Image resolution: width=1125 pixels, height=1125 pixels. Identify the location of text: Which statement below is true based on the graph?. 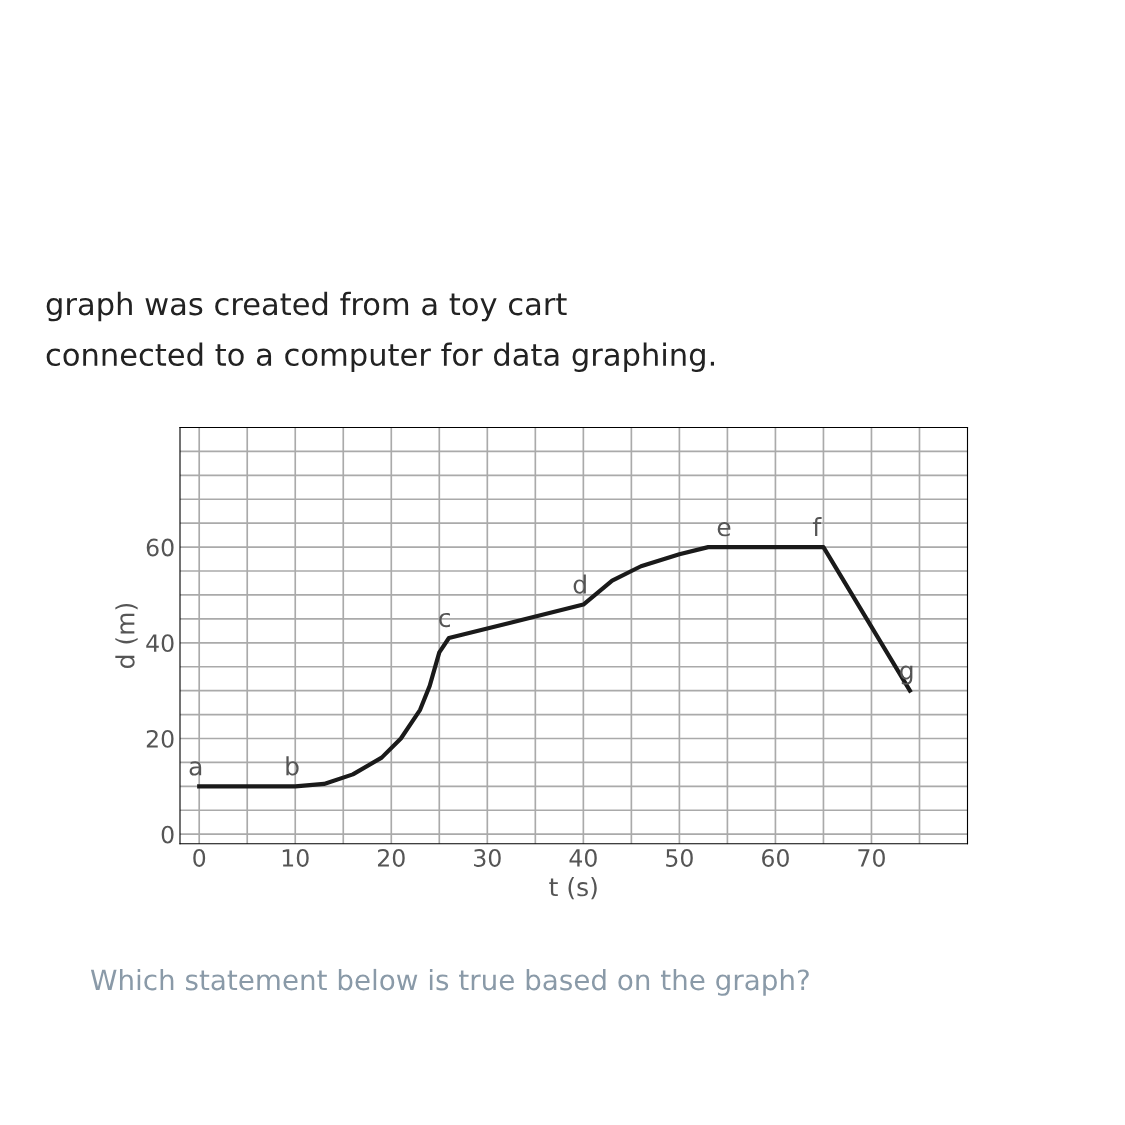
(449, 982).